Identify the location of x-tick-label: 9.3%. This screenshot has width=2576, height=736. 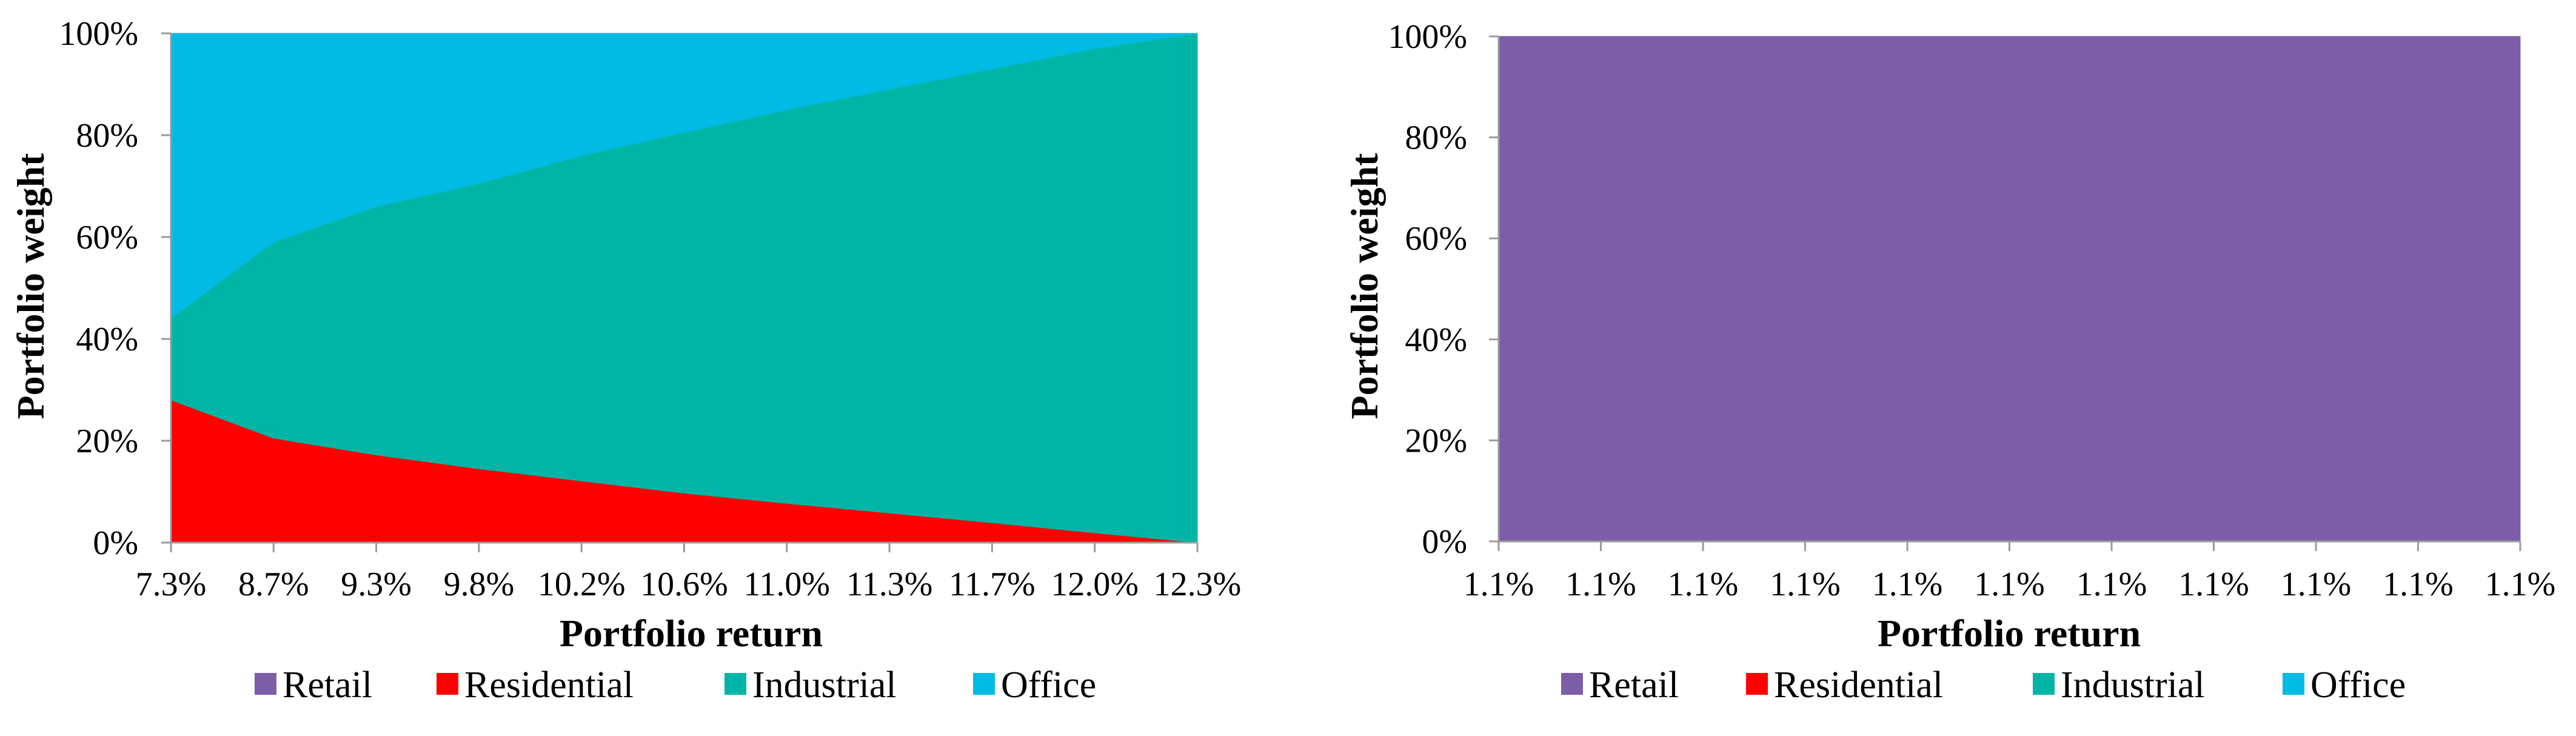
(376, 584).